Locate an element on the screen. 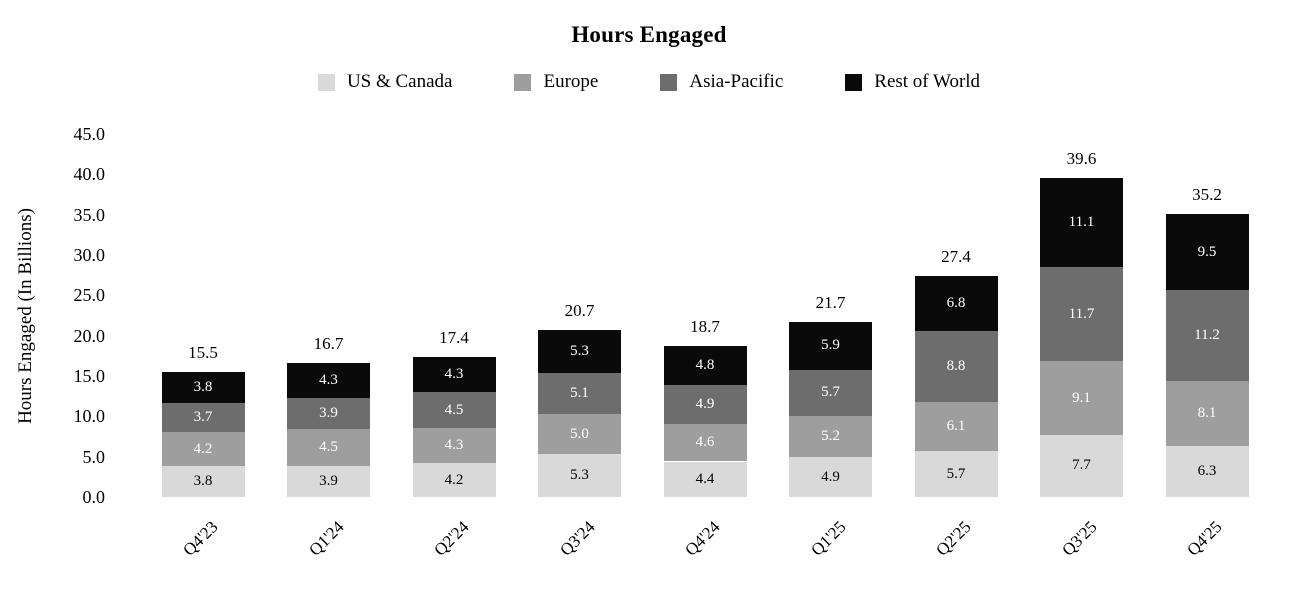 The width and height of the screenshot is (1298, 600). segment-value-label: 7.7 is located at coordinates (1081, 465).